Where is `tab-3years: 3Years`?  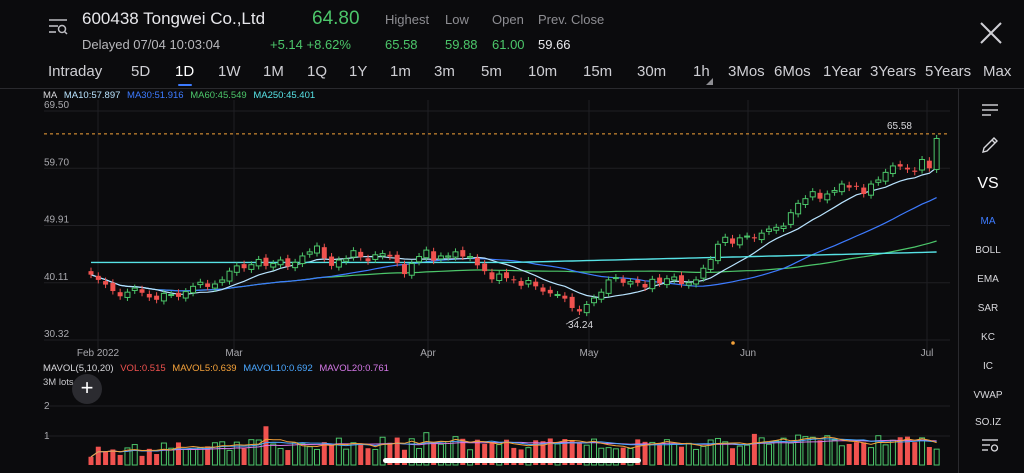
tab-3years: 3Years is located at coordinates (893, 71).